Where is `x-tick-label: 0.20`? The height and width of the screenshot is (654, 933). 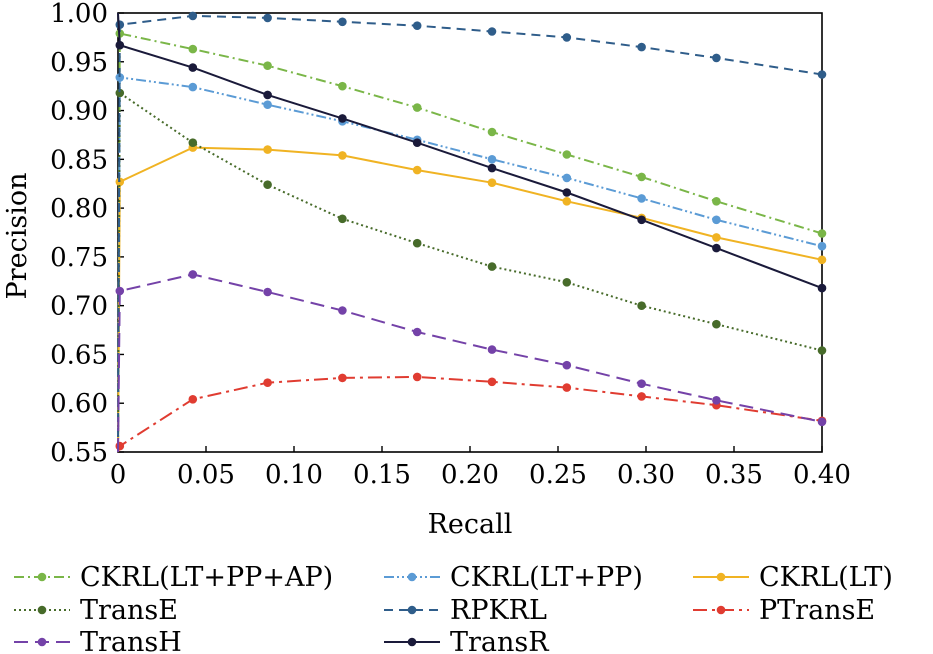 x-tick-label: 0.20 is located at coordinates (470, 475).